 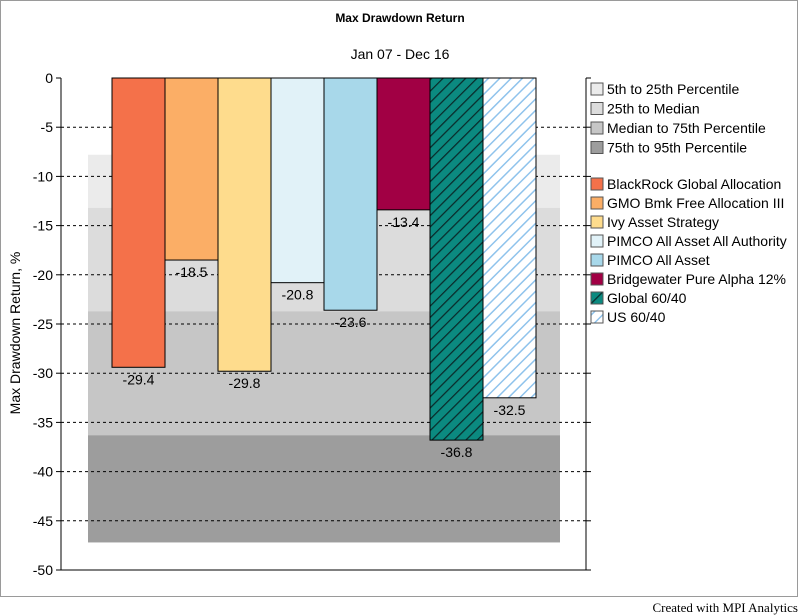 What do you see at coordinates (697, 241) in the screenshot?
I see `legend-series-4: PIMCO All Asset All Authority` at bounding box center [697, 241].